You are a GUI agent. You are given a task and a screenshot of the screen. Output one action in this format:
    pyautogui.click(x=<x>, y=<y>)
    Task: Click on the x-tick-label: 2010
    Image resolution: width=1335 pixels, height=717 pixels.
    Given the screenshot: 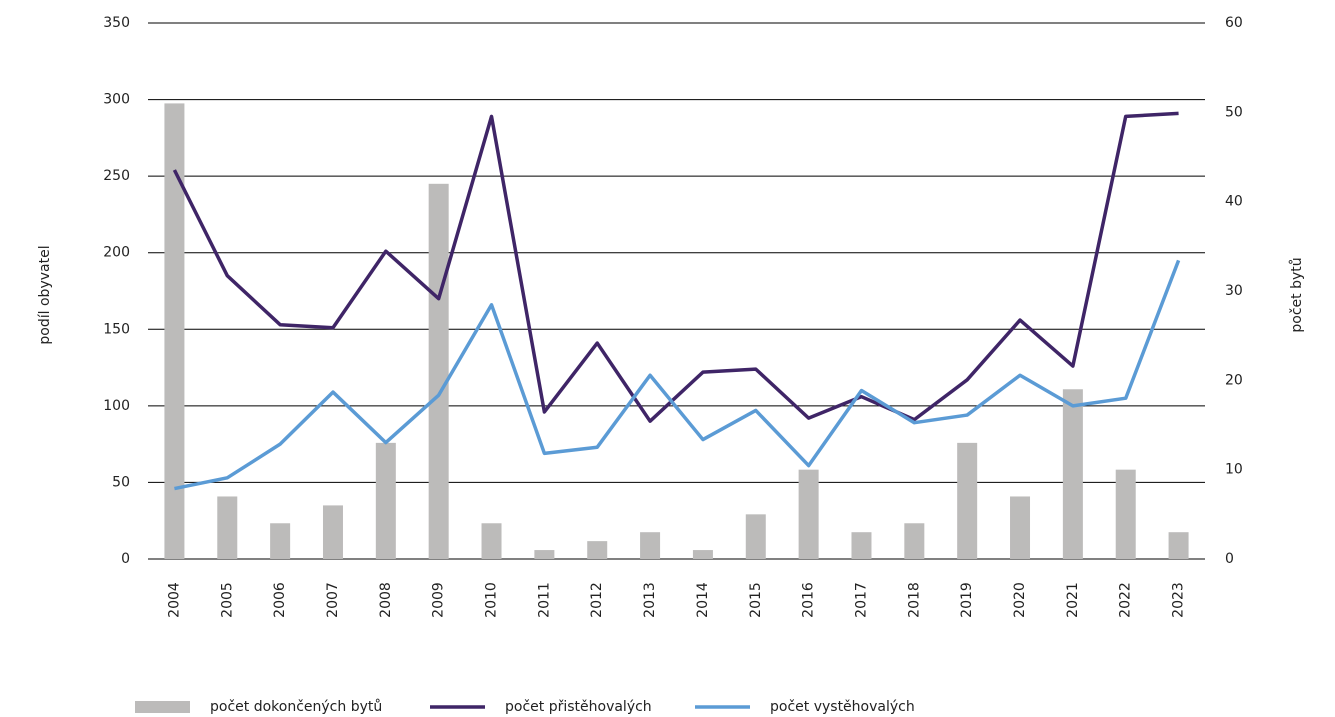 What is the action you would take?
    pyautogui.click(x=492, y=600)
    